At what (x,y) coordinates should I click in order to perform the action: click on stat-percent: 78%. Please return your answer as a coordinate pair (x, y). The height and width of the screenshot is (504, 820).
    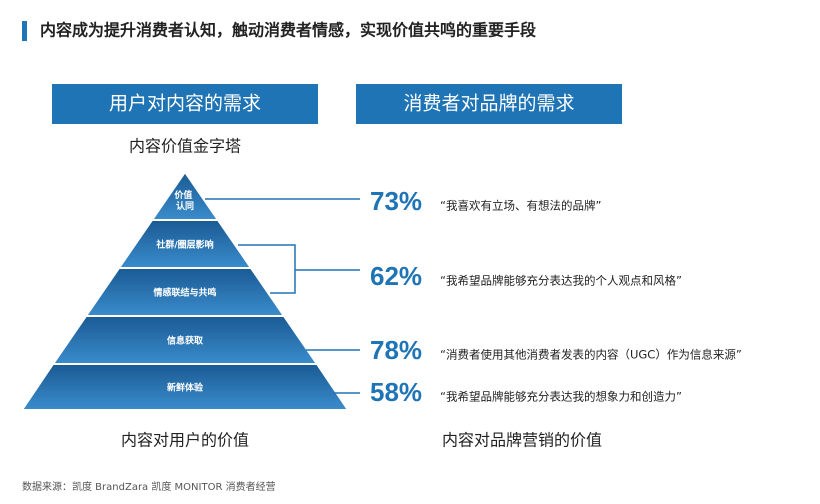
    Looking at the image, I should click on (396, 350).